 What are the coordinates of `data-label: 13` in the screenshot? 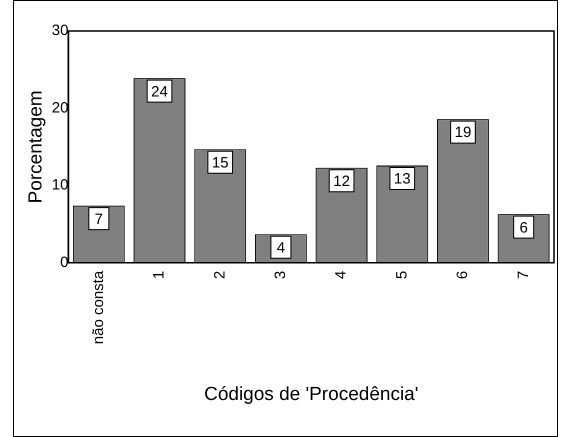 It's located at (402, 179).